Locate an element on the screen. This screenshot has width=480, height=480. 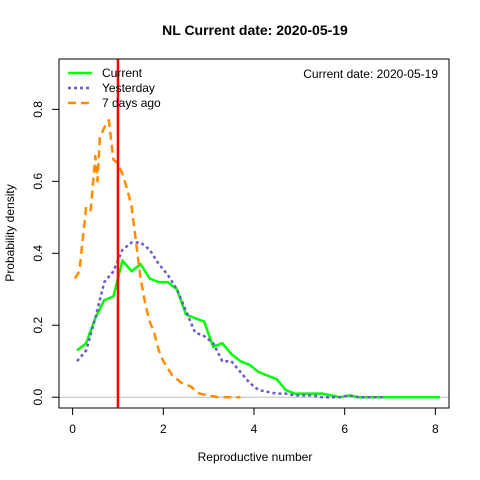
x-axis-title: Reproductive number is located at coordinates (255, 457).